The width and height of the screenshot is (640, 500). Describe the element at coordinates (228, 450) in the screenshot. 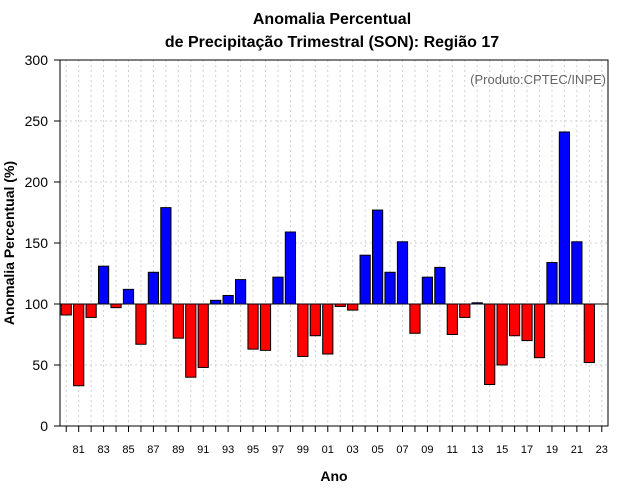

I see `x-tick-label: 93` at that location.